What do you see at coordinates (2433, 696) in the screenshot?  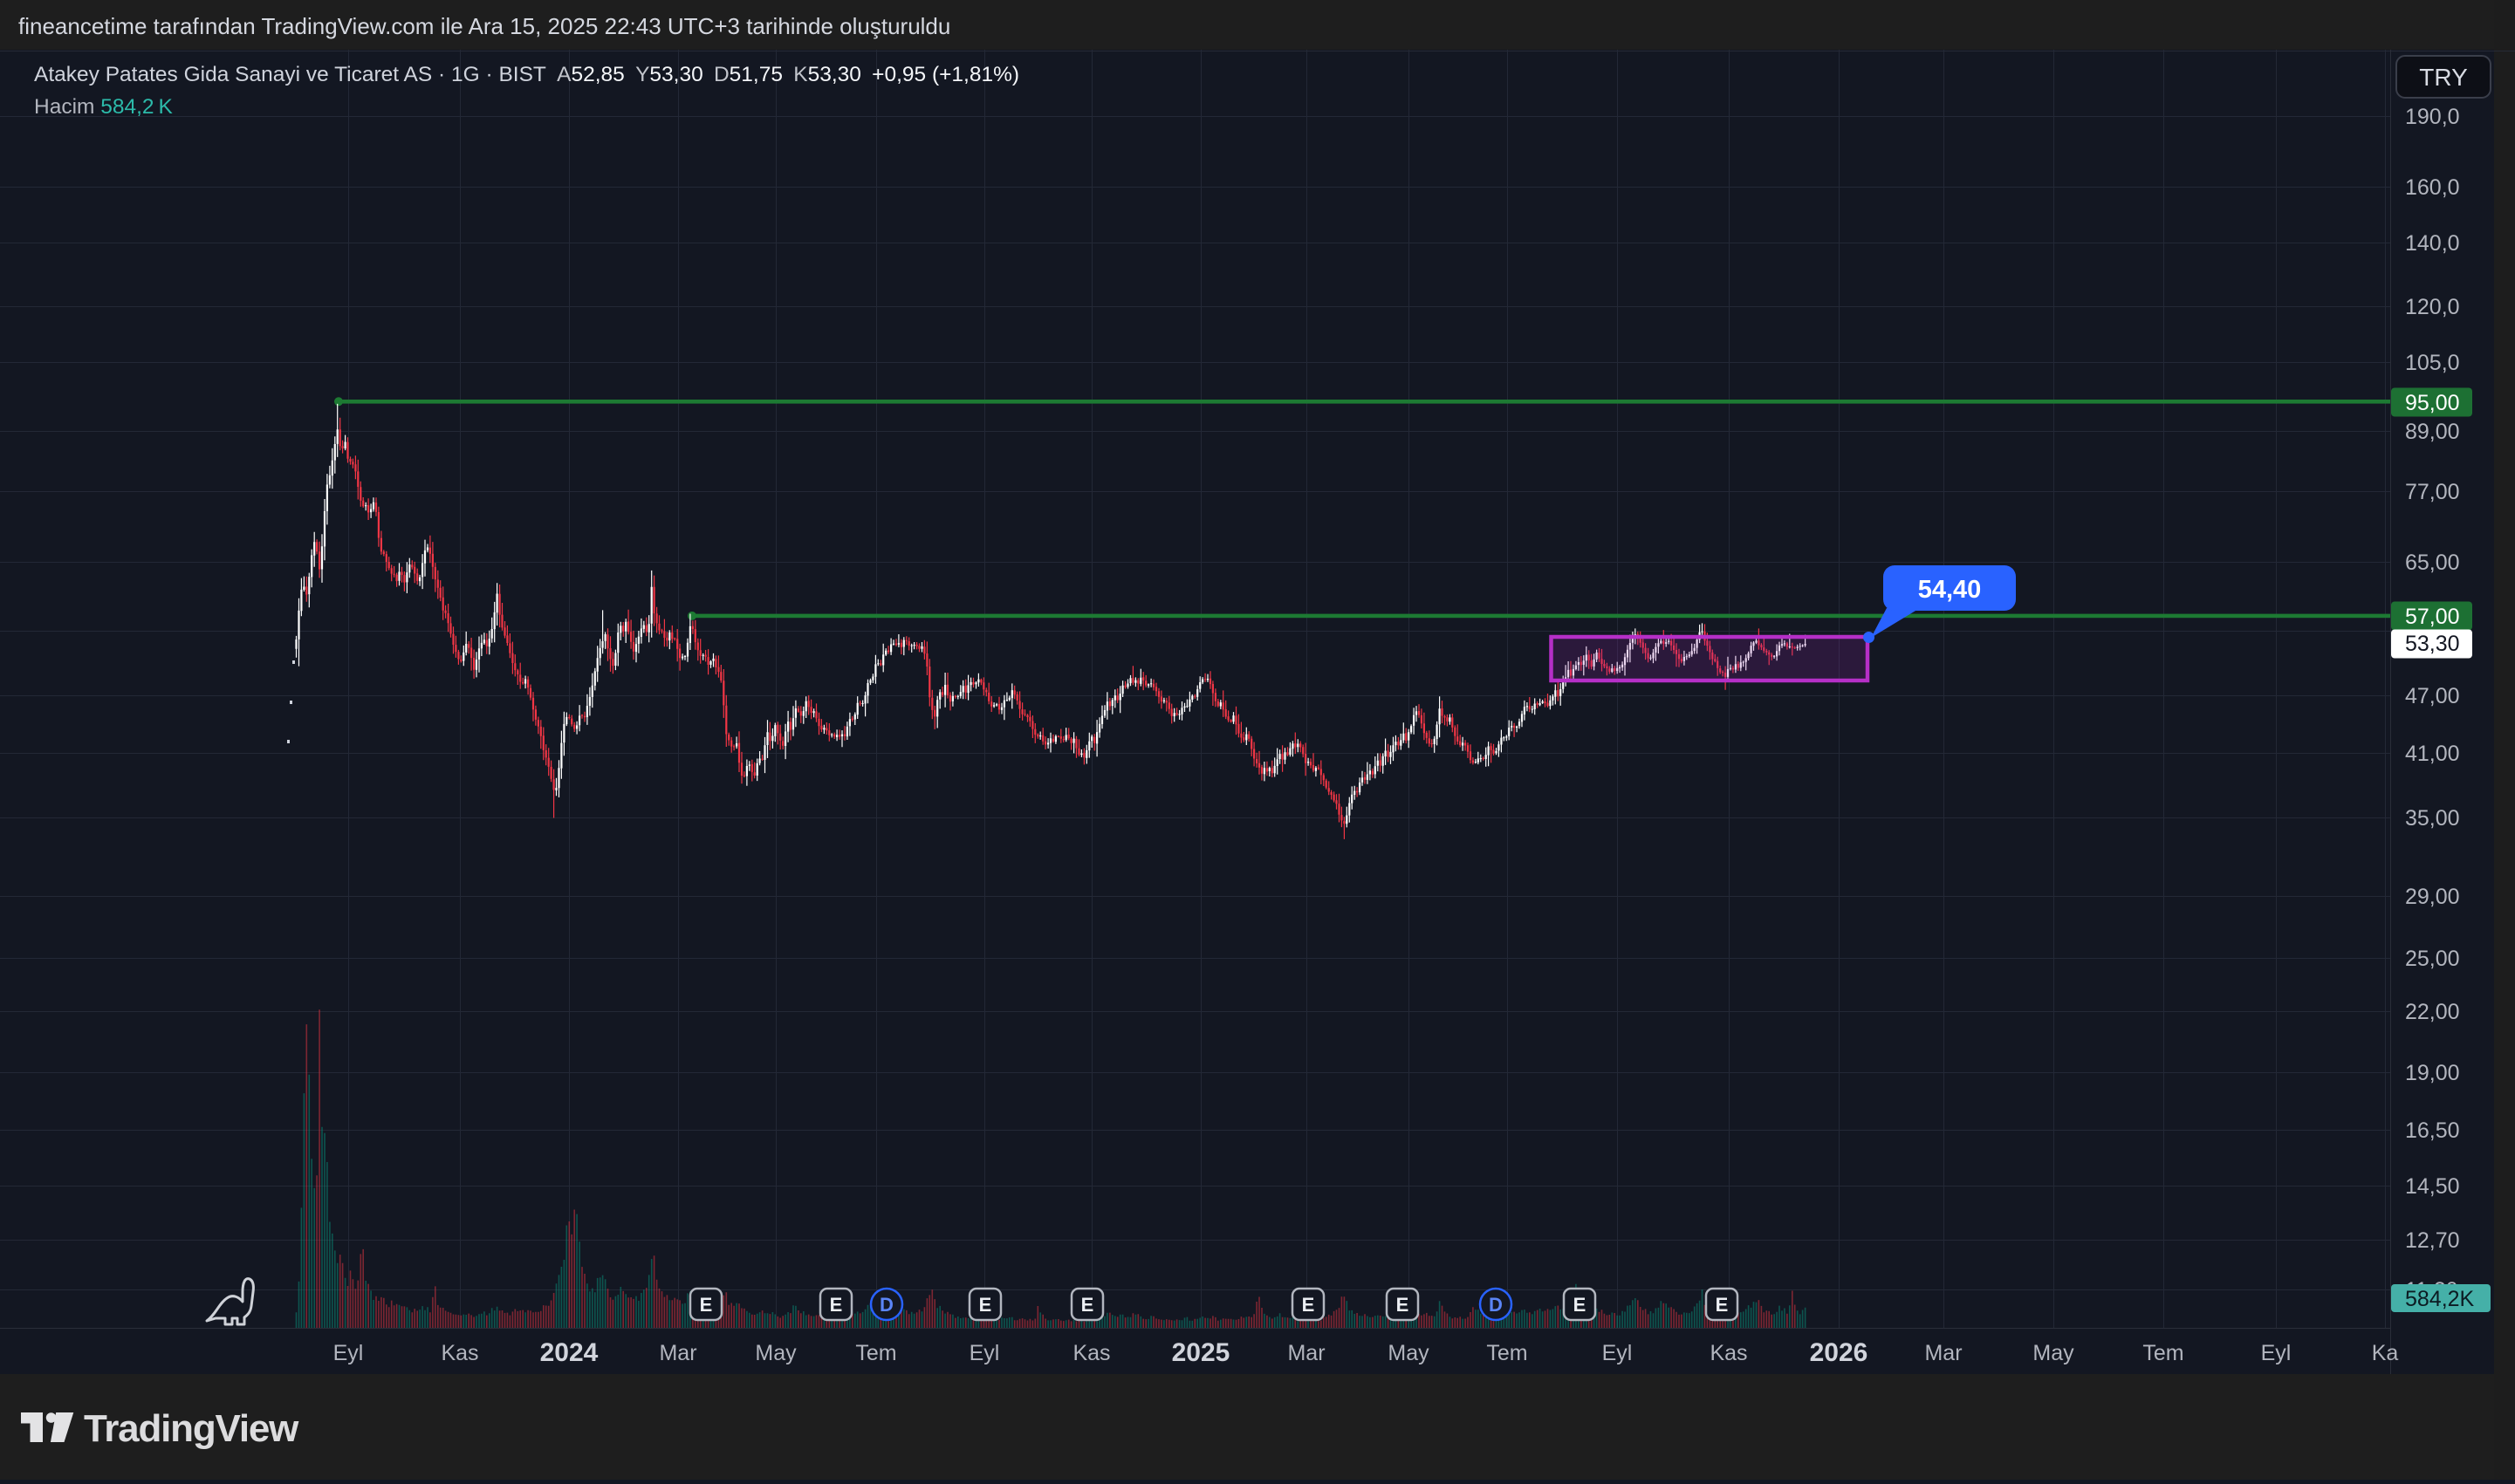 I see `svg-text: 47,00` at bounding box center [2433, 696].